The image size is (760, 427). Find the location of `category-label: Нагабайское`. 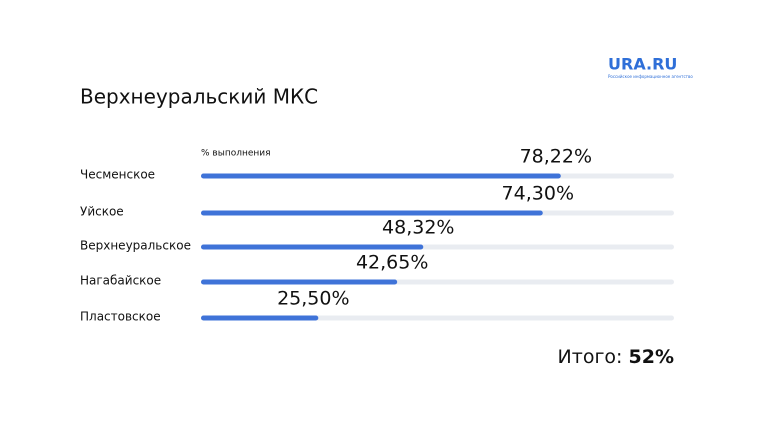

category-label: Нагабайское is located at coordinates (120, 281).